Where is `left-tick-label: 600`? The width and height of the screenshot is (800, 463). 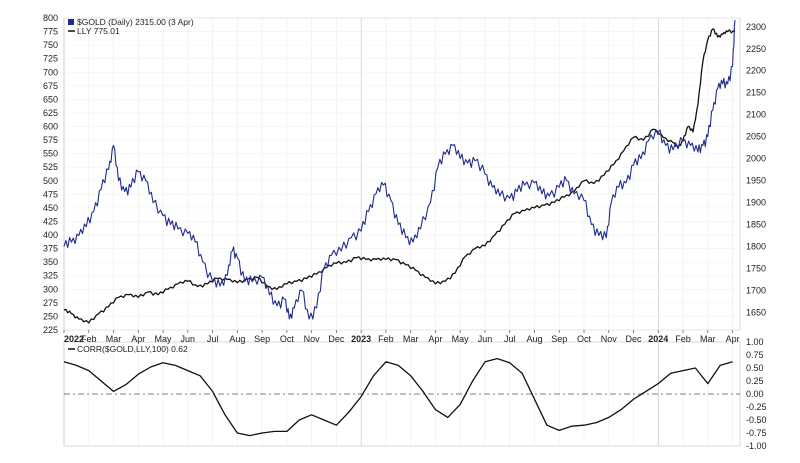
left-tick-label: 600 is located at coordinates (50, 127).